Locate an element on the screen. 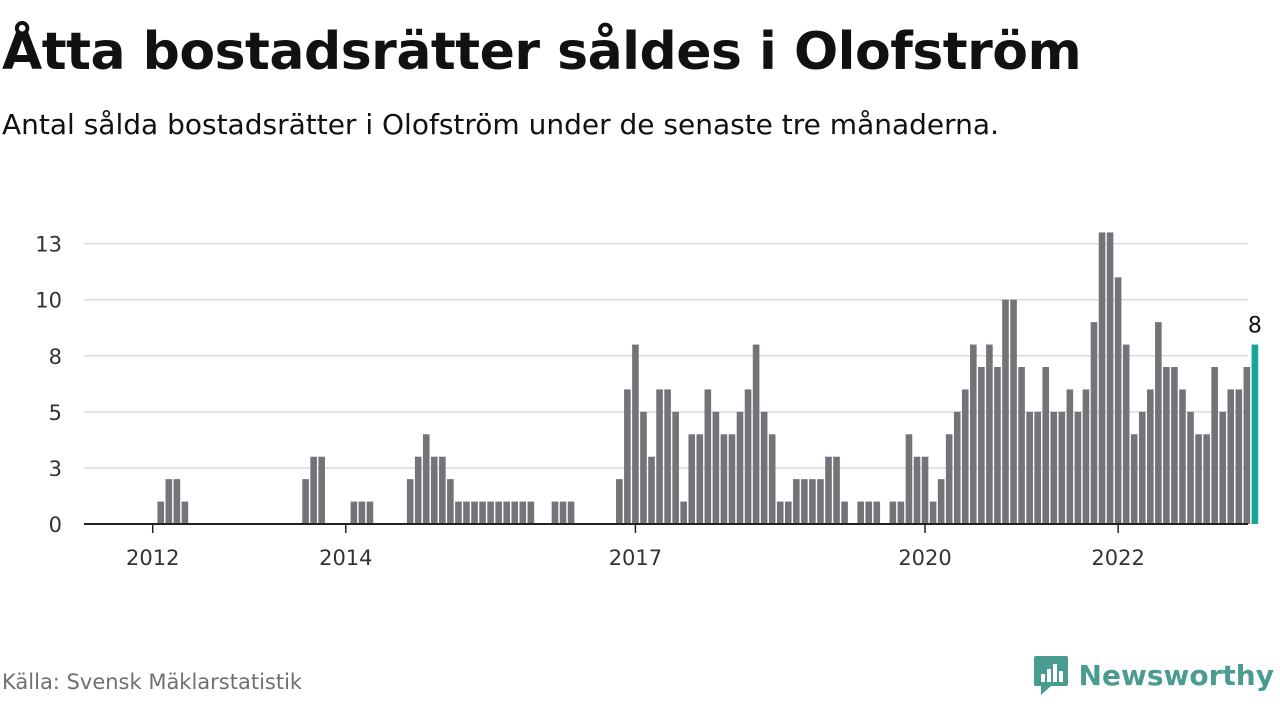  y-tick-label: 0 is located at coordinates (55, 525).